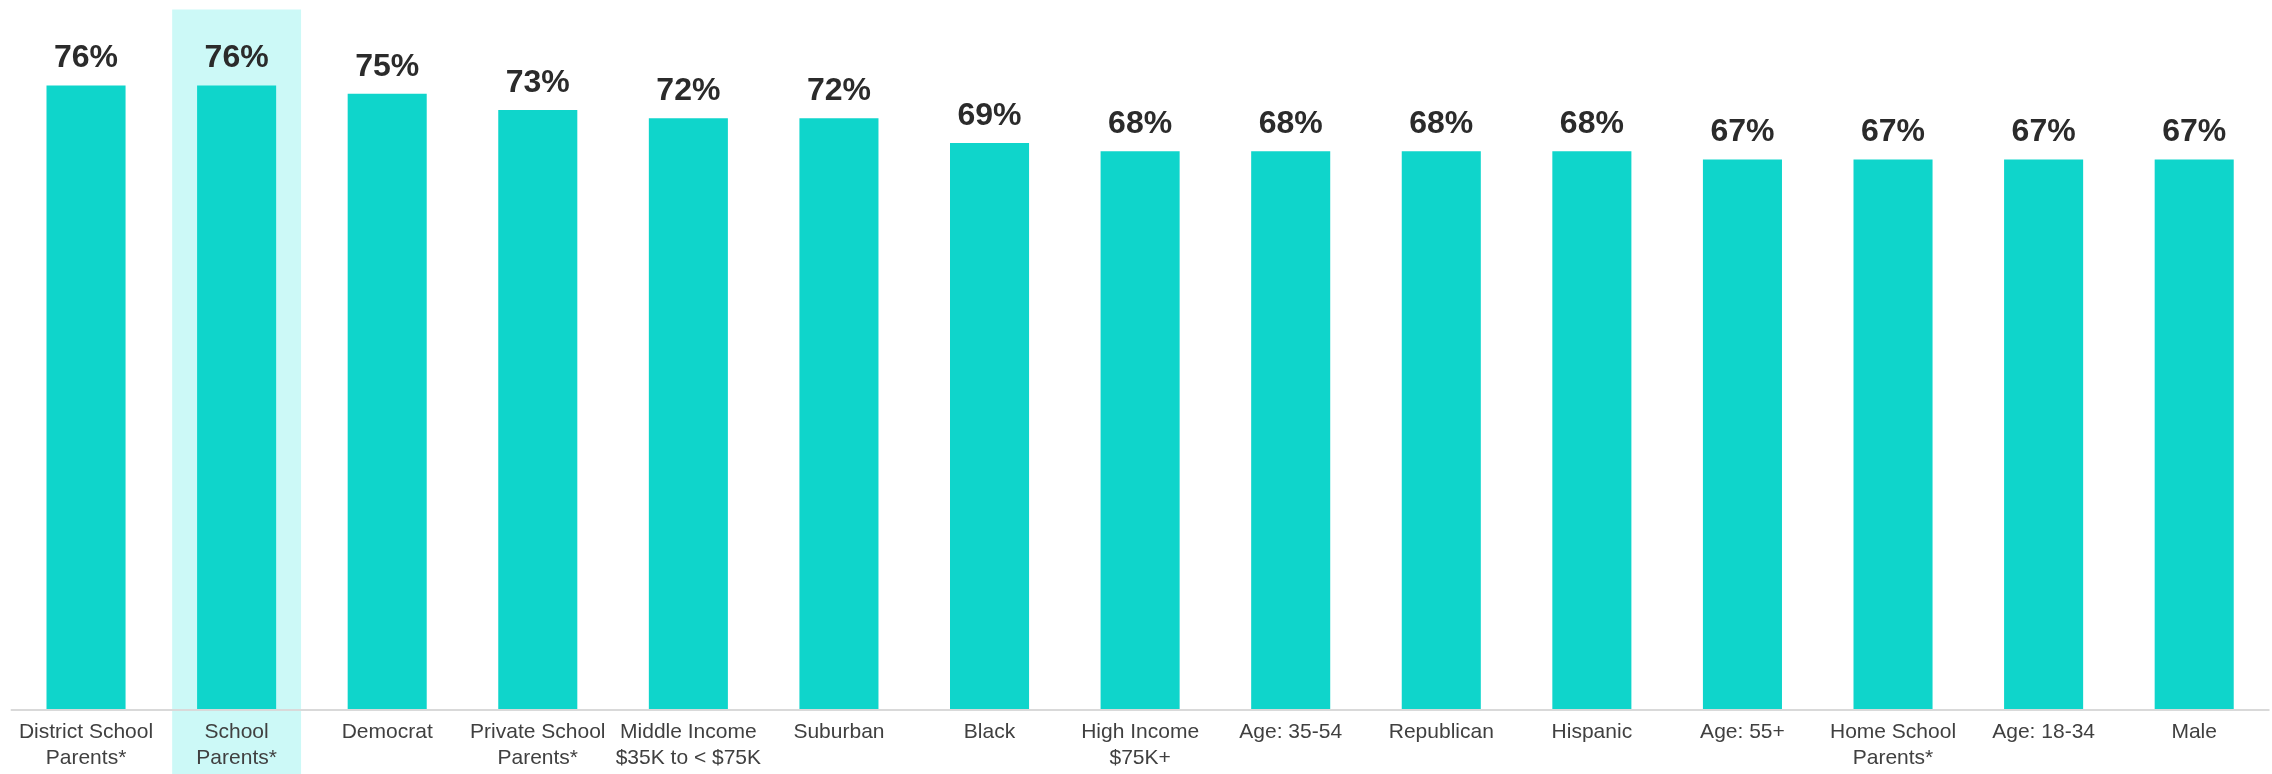  Describe the element at coordinates (989, 113) in the screenshot. I see `data-label: 69%` at that location.